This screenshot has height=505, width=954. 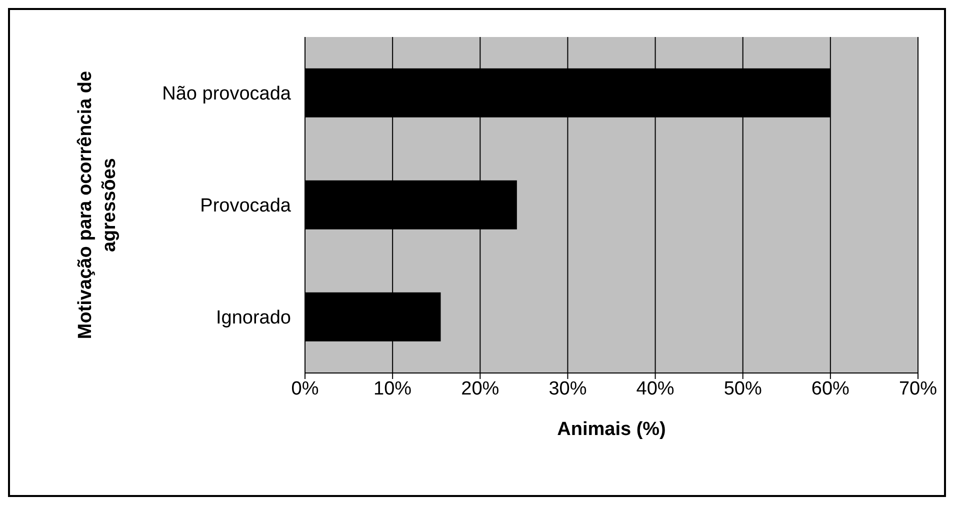 I want to click on x-axis-title: Animais (%), so click(x=611, y=429).